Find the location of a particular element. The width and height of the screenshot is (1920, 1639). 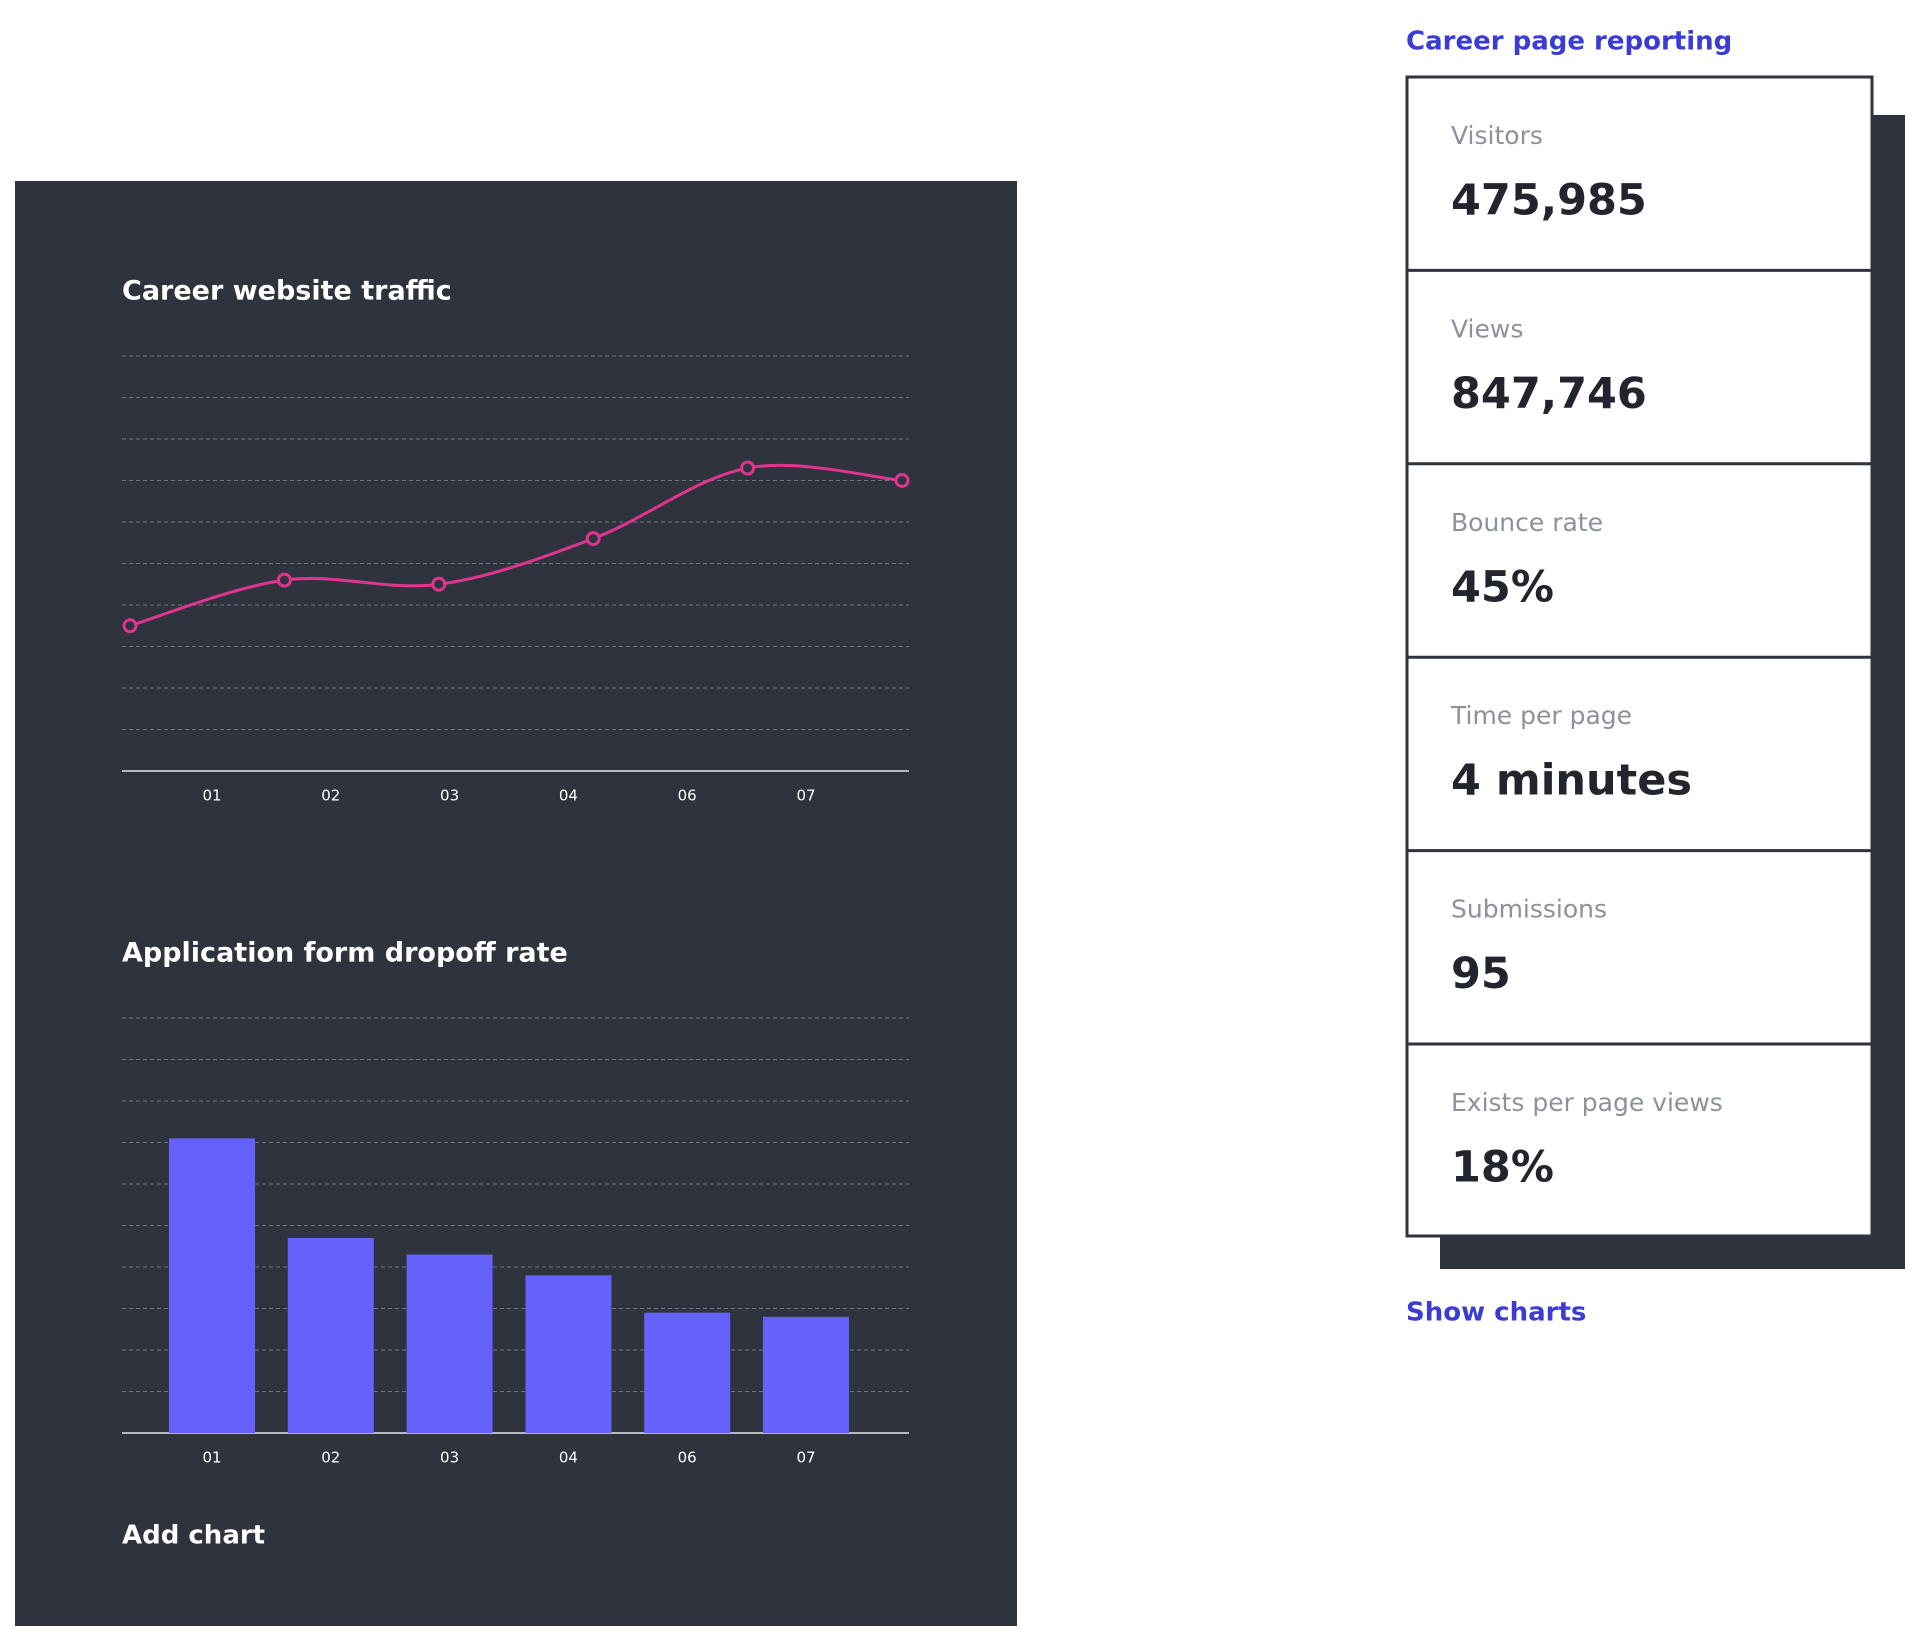

chart-title: Career website traffic is located at coordinates (287, 291).